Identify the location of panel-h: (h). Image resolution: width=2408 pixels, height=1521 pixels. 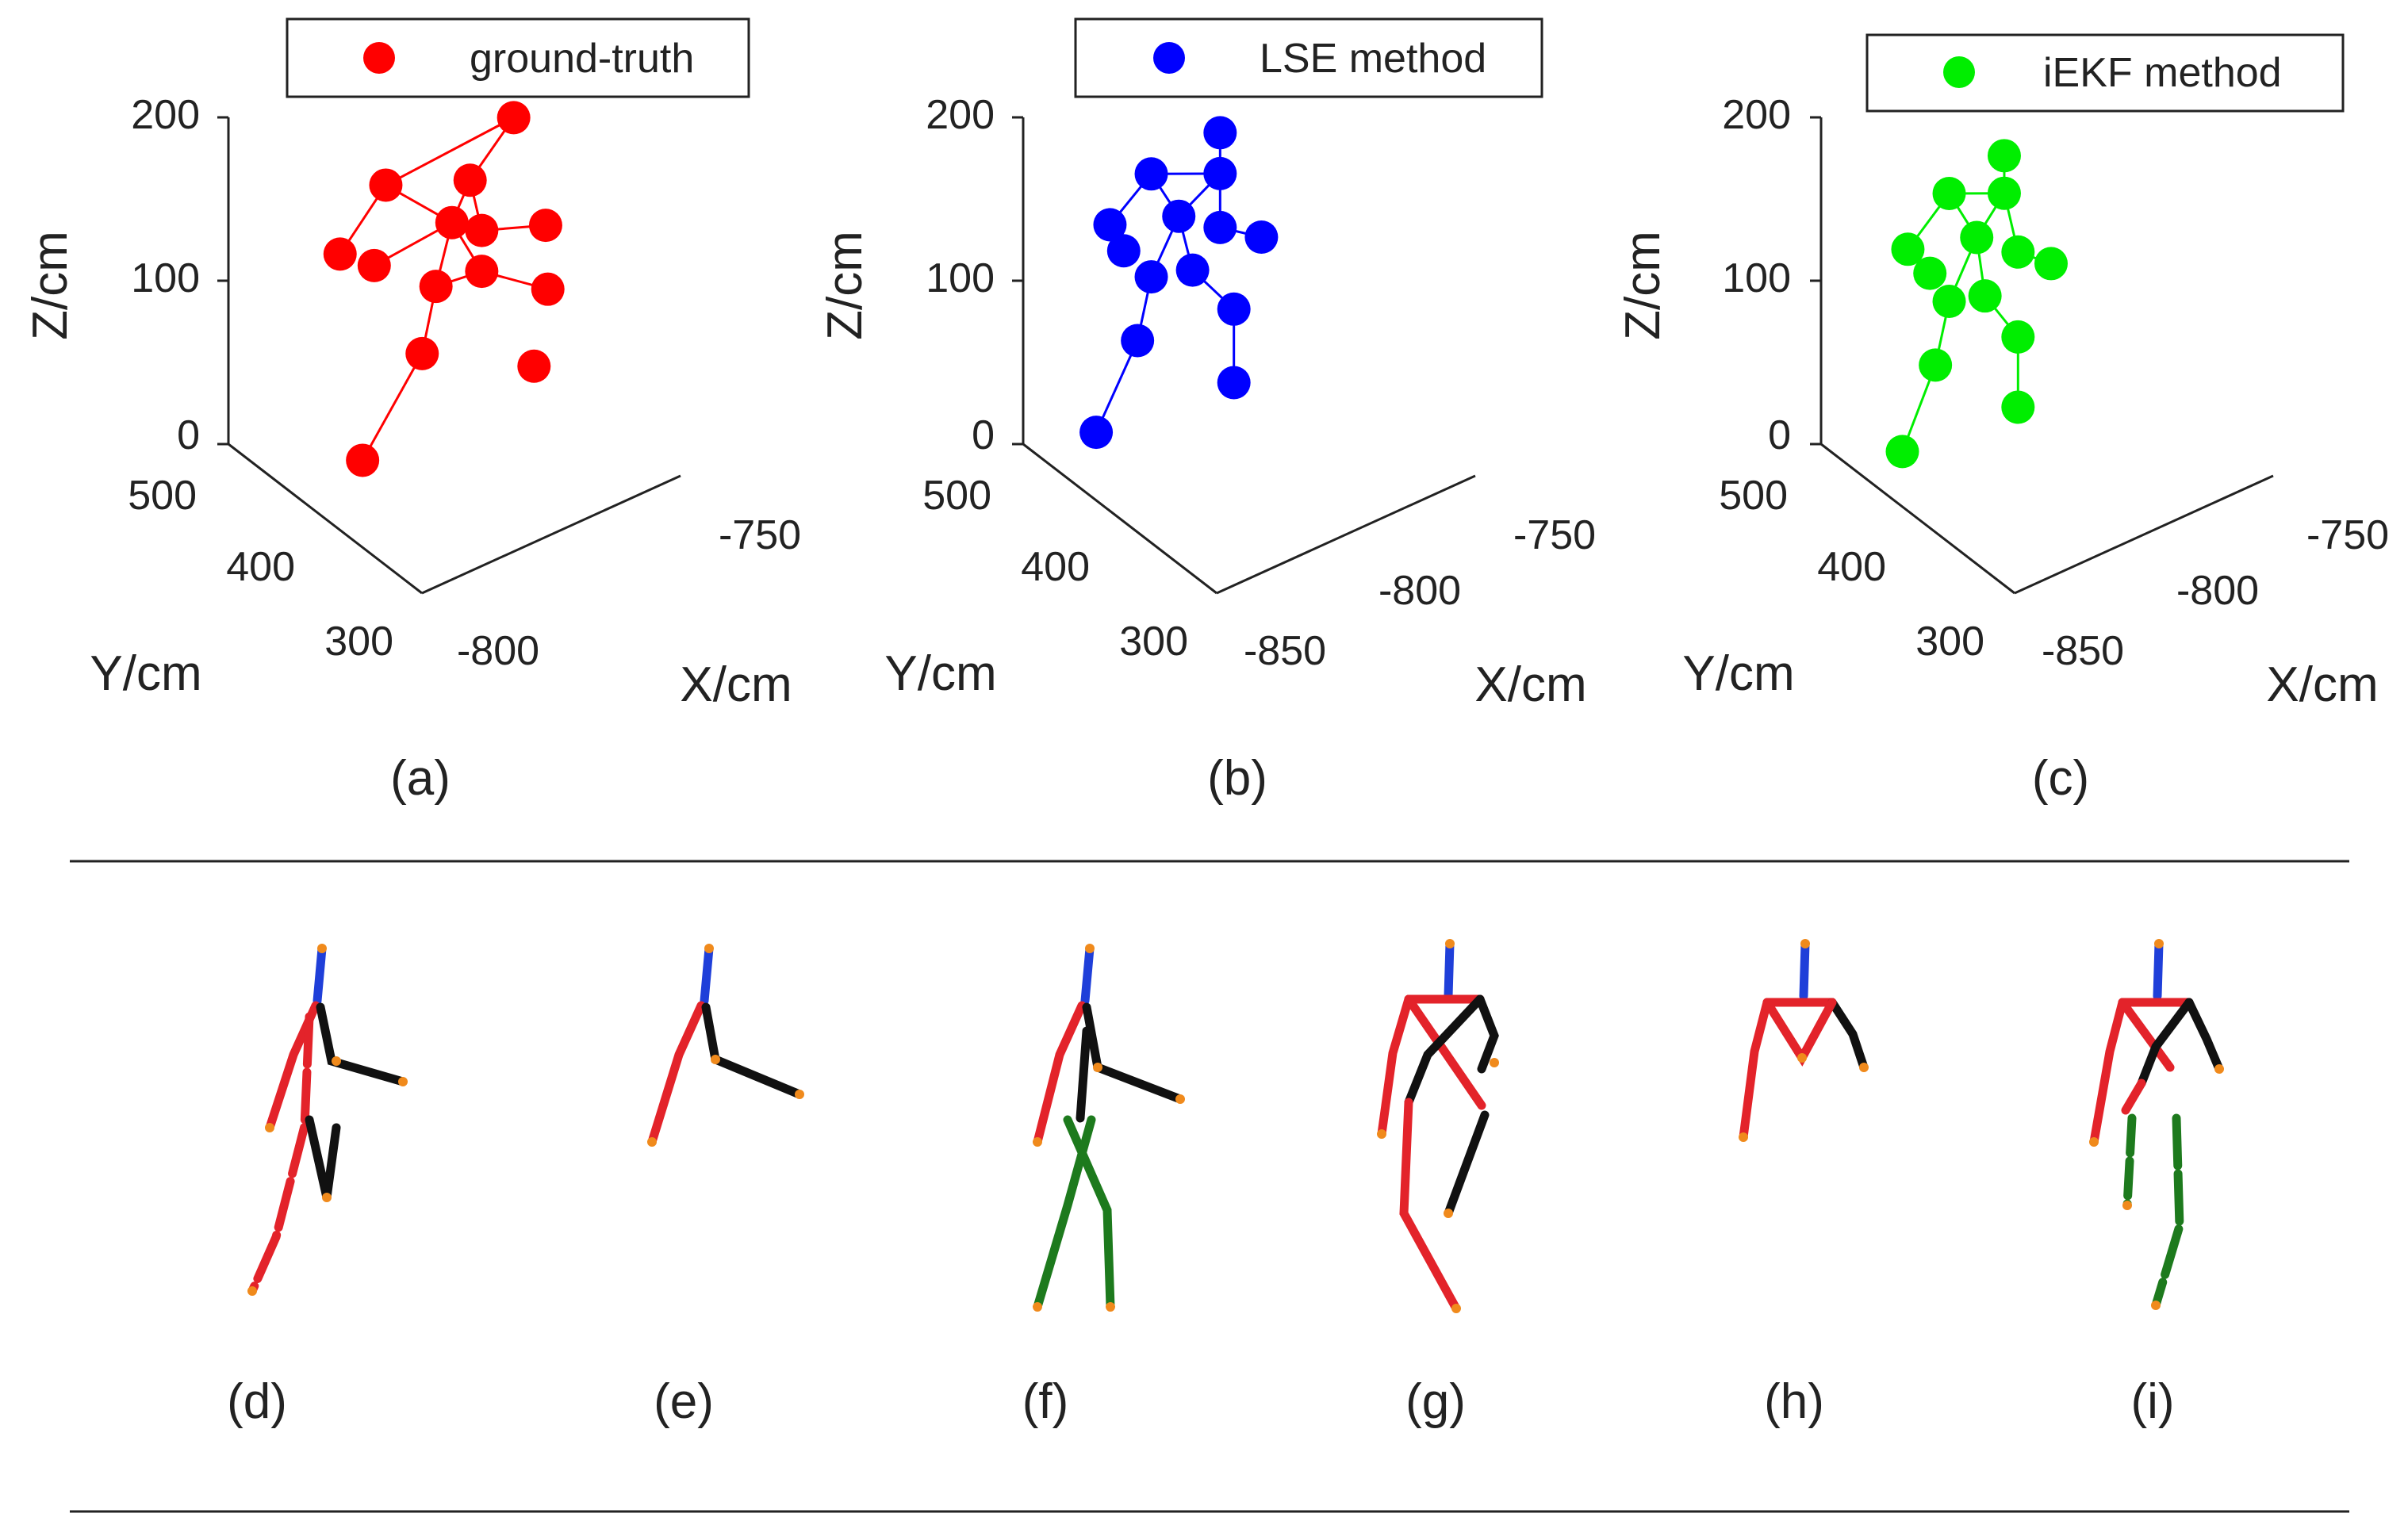
(1804, 1184).